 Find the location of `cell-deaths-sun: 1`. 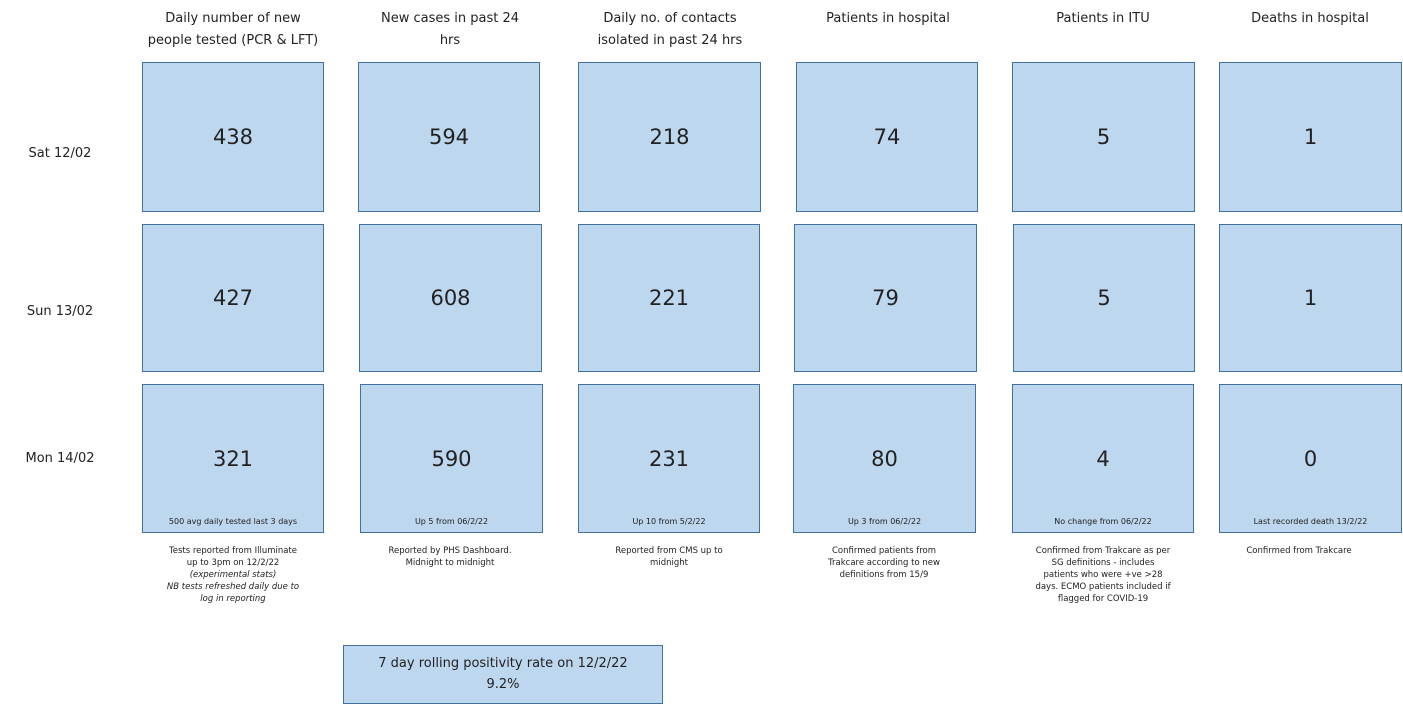

cell-deaths-sun: 1 is located at coordinates (1310, 298).